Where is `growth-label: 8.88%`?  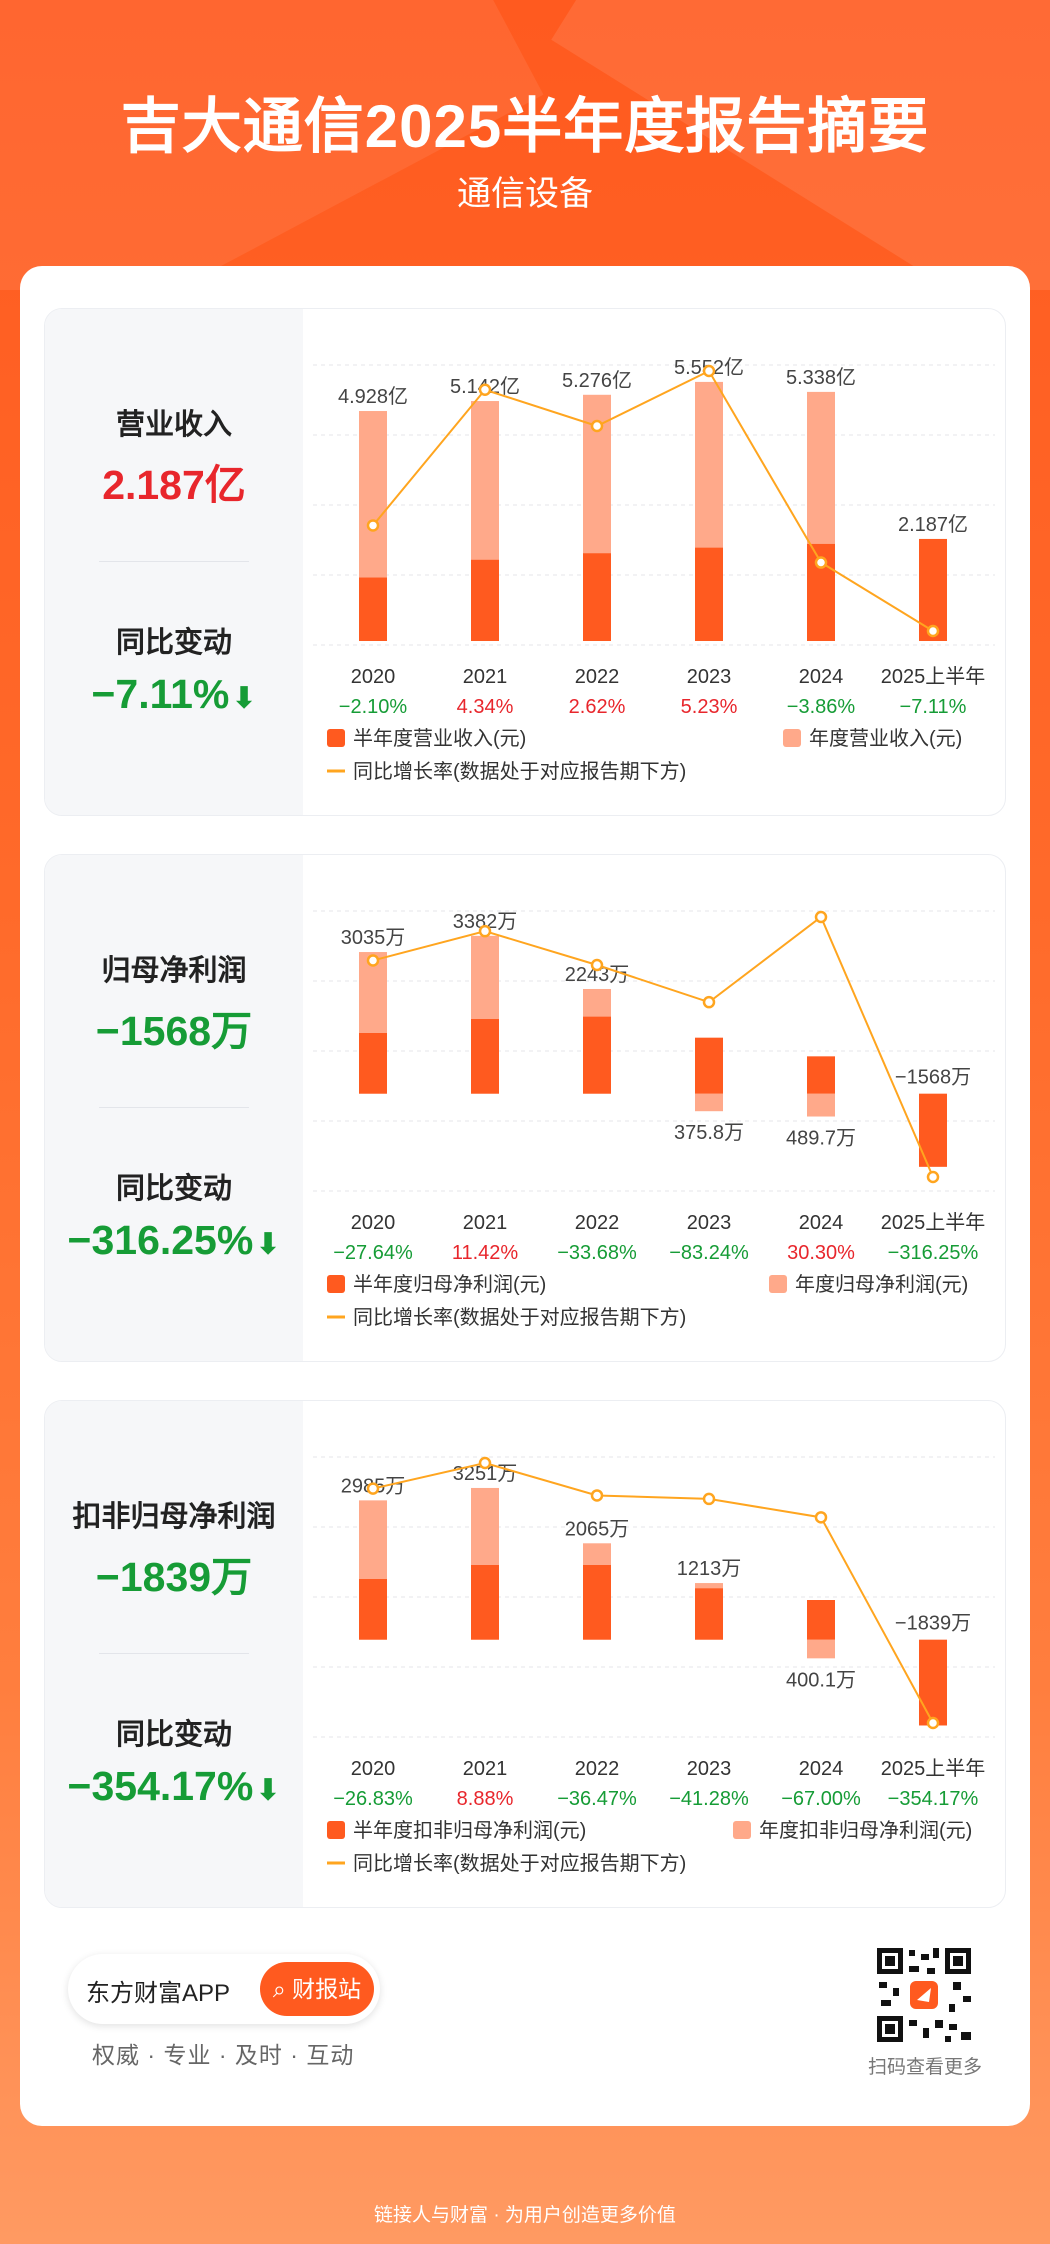 growth-label: 8.88% is located at coordinates (485, 1799).